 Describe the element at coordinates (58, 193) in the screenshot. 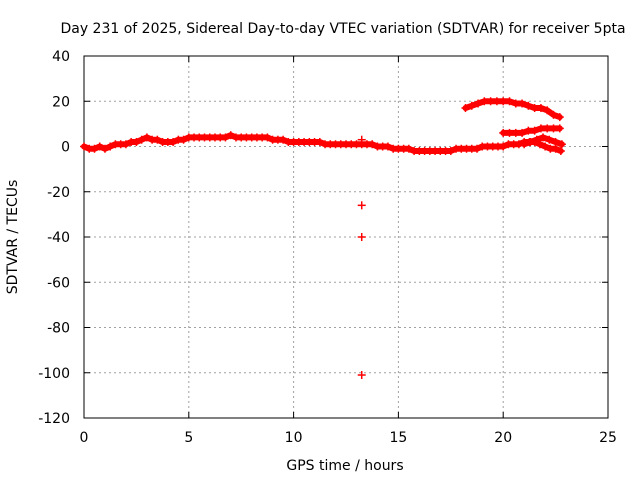

I see `y-tick-label: -20` at that location.